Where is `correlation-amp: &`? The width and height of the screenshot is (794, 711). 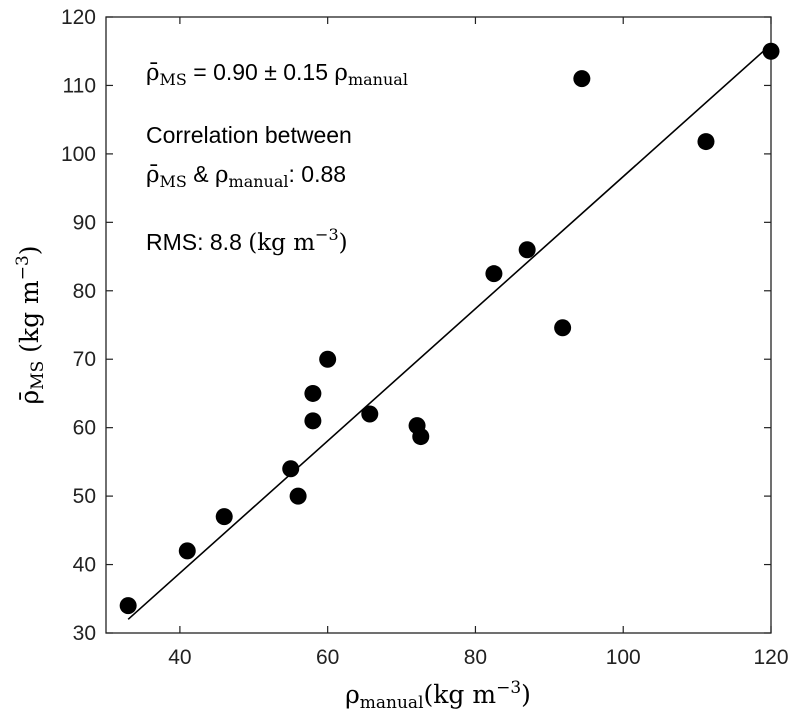
correlation-amp: & is located at coordinates (201, 174).